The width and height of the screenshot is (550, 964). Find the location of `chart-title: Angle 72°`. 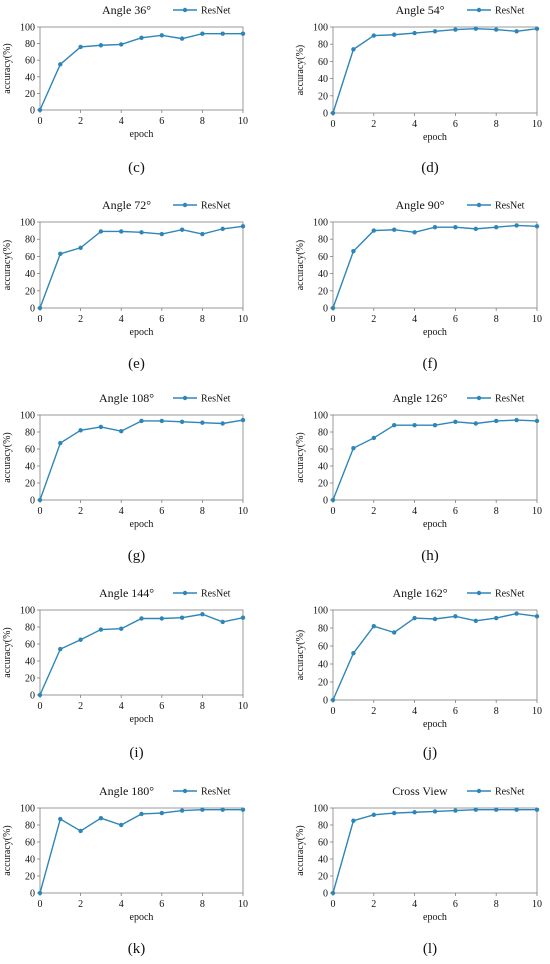

chart-title: Angle 72° is located at coordinates (126, 205).